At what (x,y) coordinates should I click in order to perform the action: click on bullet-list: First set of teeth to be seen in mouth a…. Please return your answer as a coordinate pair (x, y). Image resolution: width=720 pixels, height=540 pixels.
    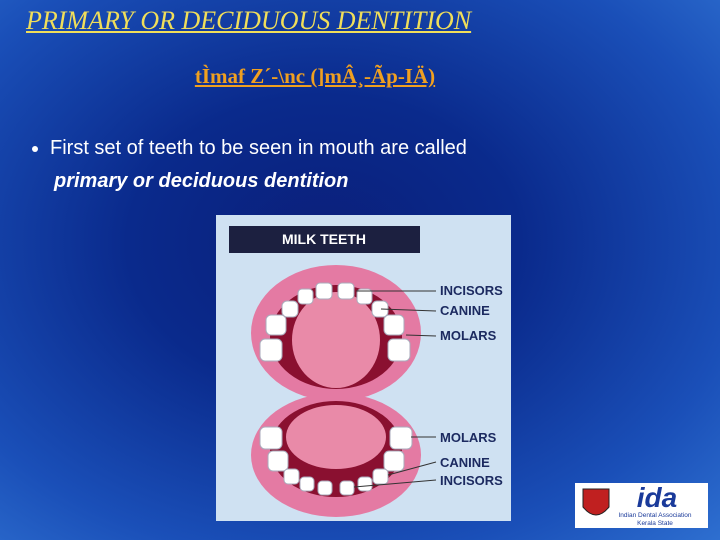
    Looking at the image, I should click on (248, 165).